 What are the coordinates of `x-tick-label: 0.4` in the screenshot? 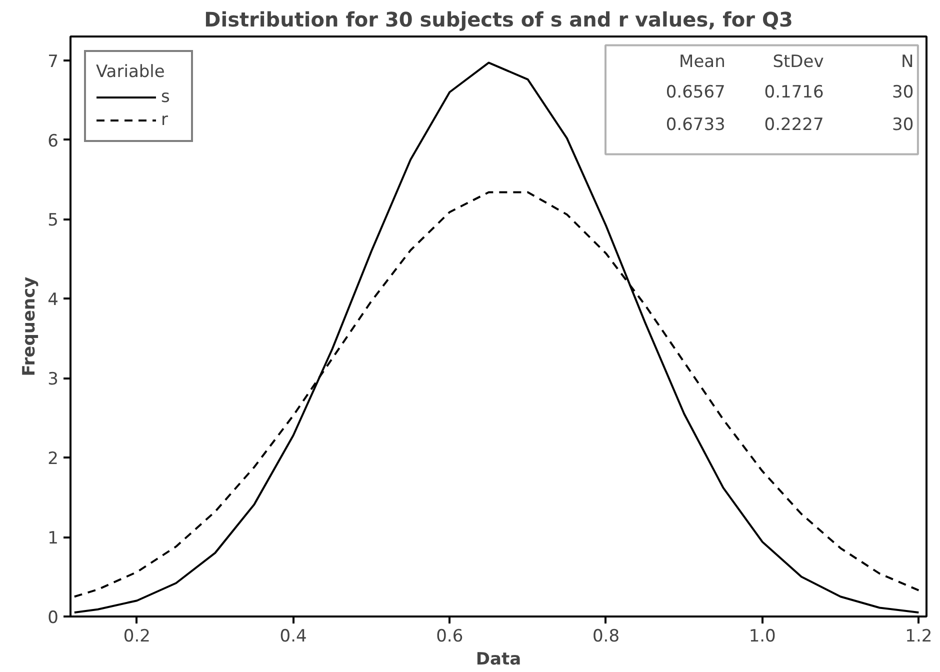 It's located at (293, 636).